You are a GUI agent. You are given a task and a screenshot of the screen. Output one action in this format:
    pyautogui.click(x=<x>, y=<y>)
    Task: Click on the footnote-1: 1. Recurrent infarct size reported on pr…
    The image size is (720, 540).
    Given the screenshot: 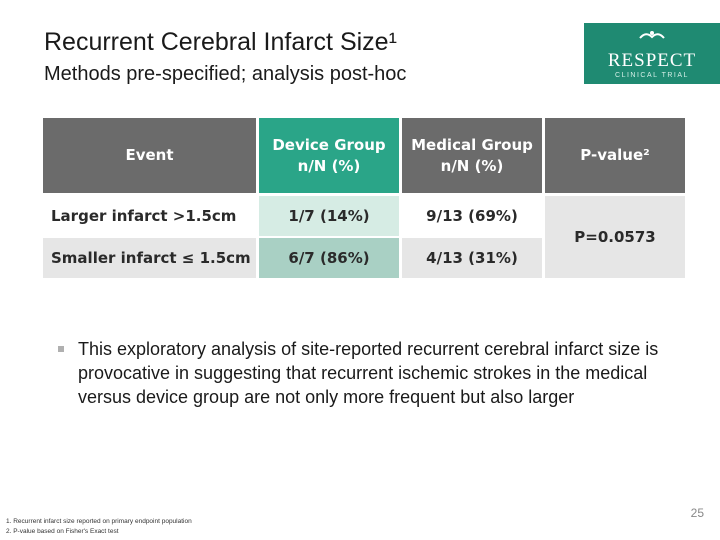 What is the action you would take?
    pyautogui.click(x=99, y=521)
    